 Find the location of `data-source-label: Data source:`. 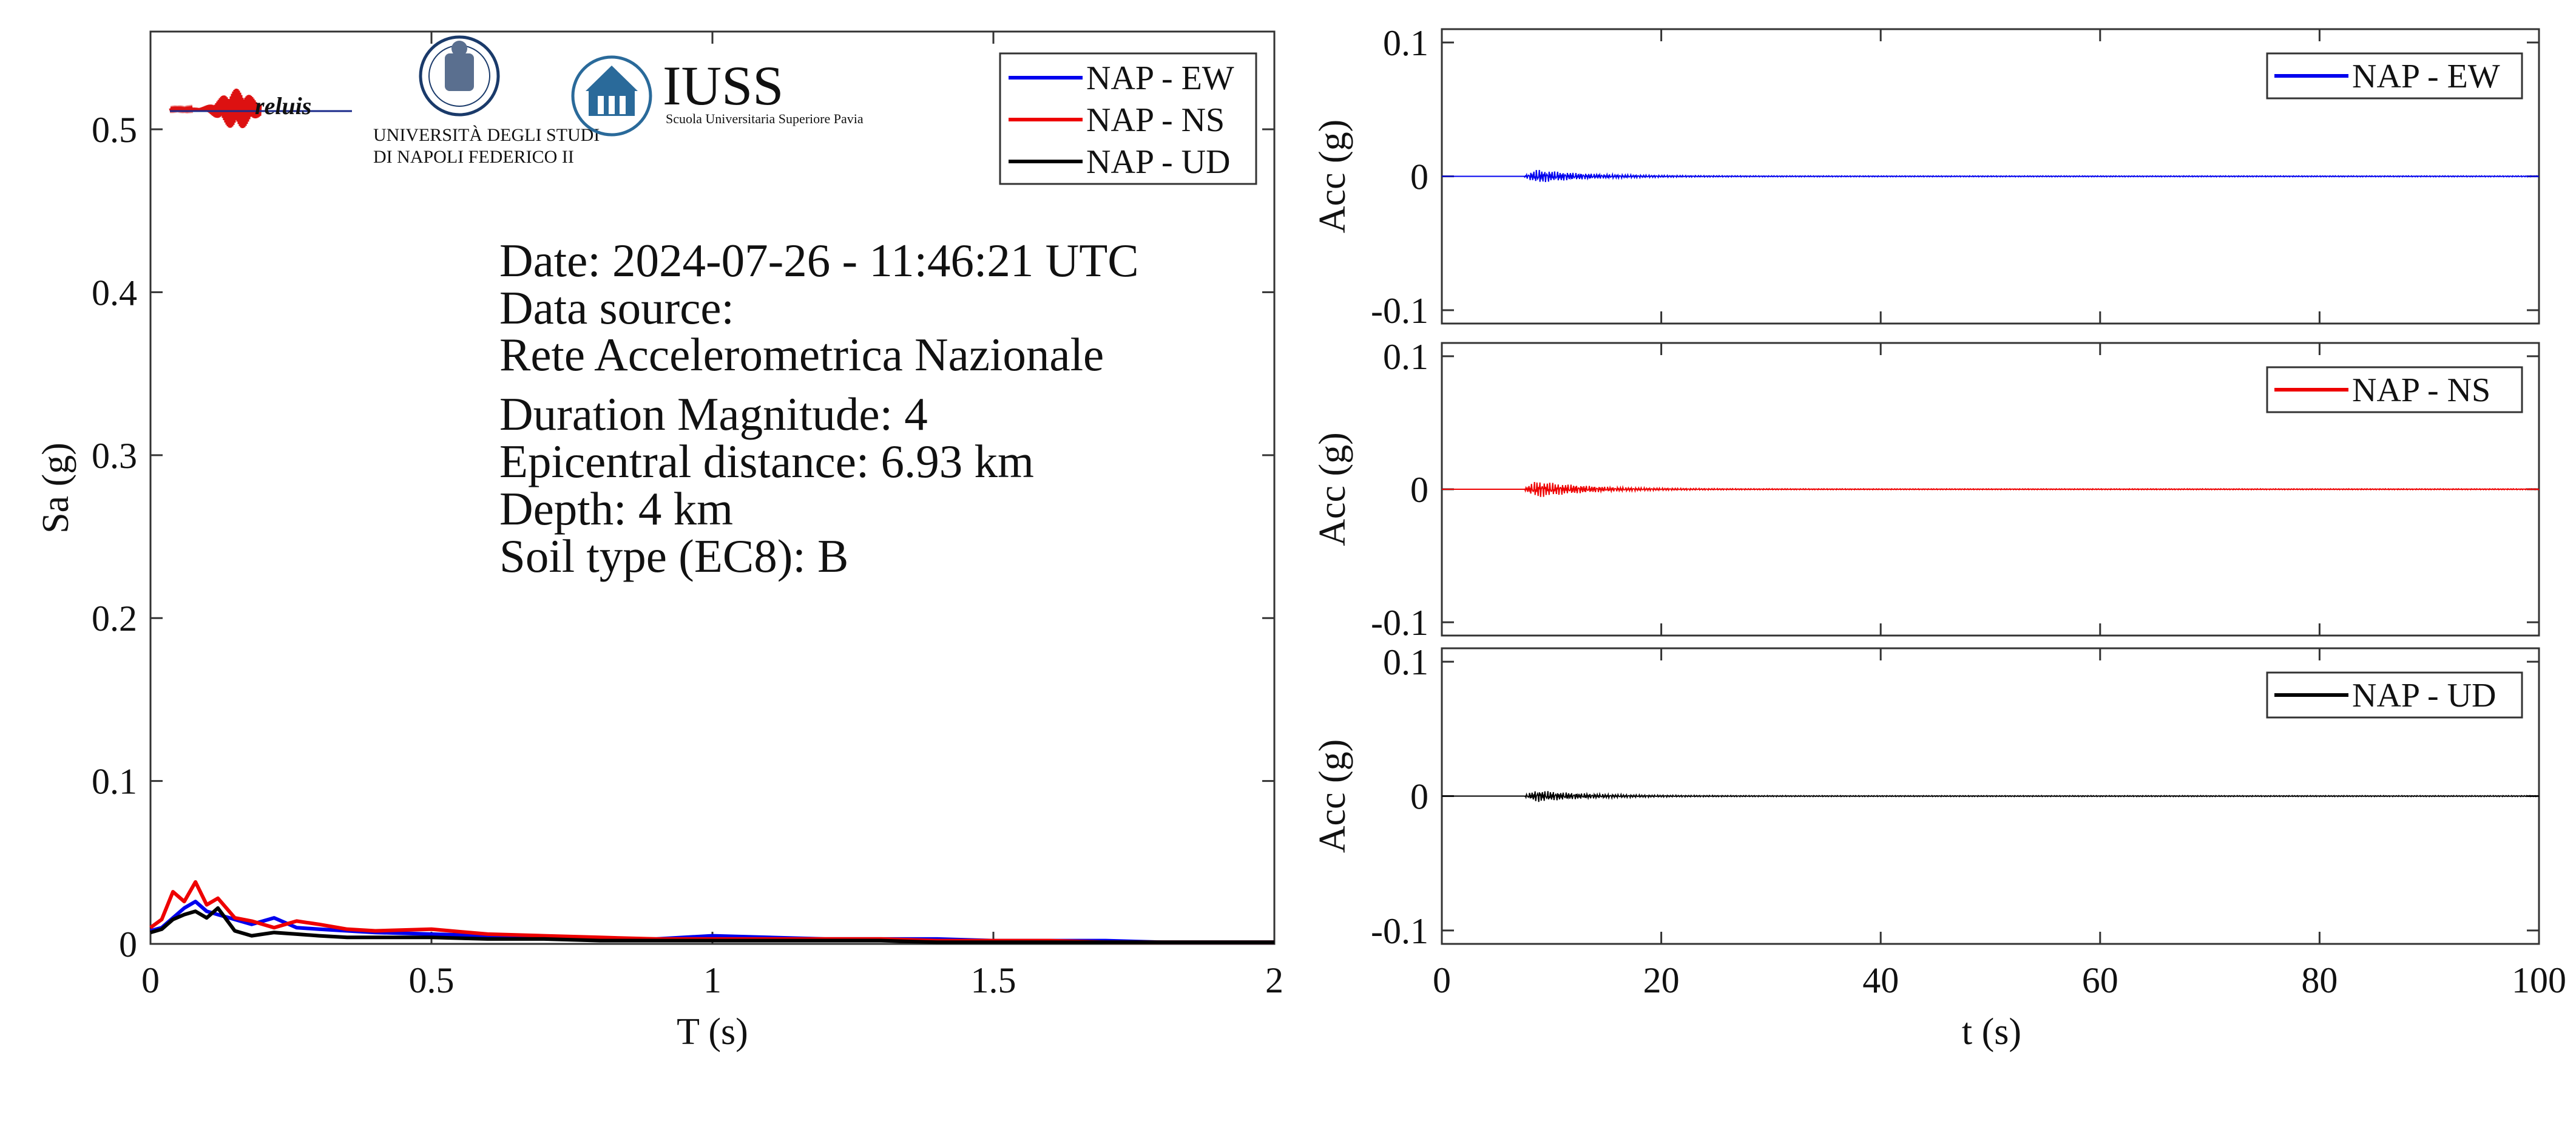

data-source-label: Data source: is located at coordinates (616, 308).